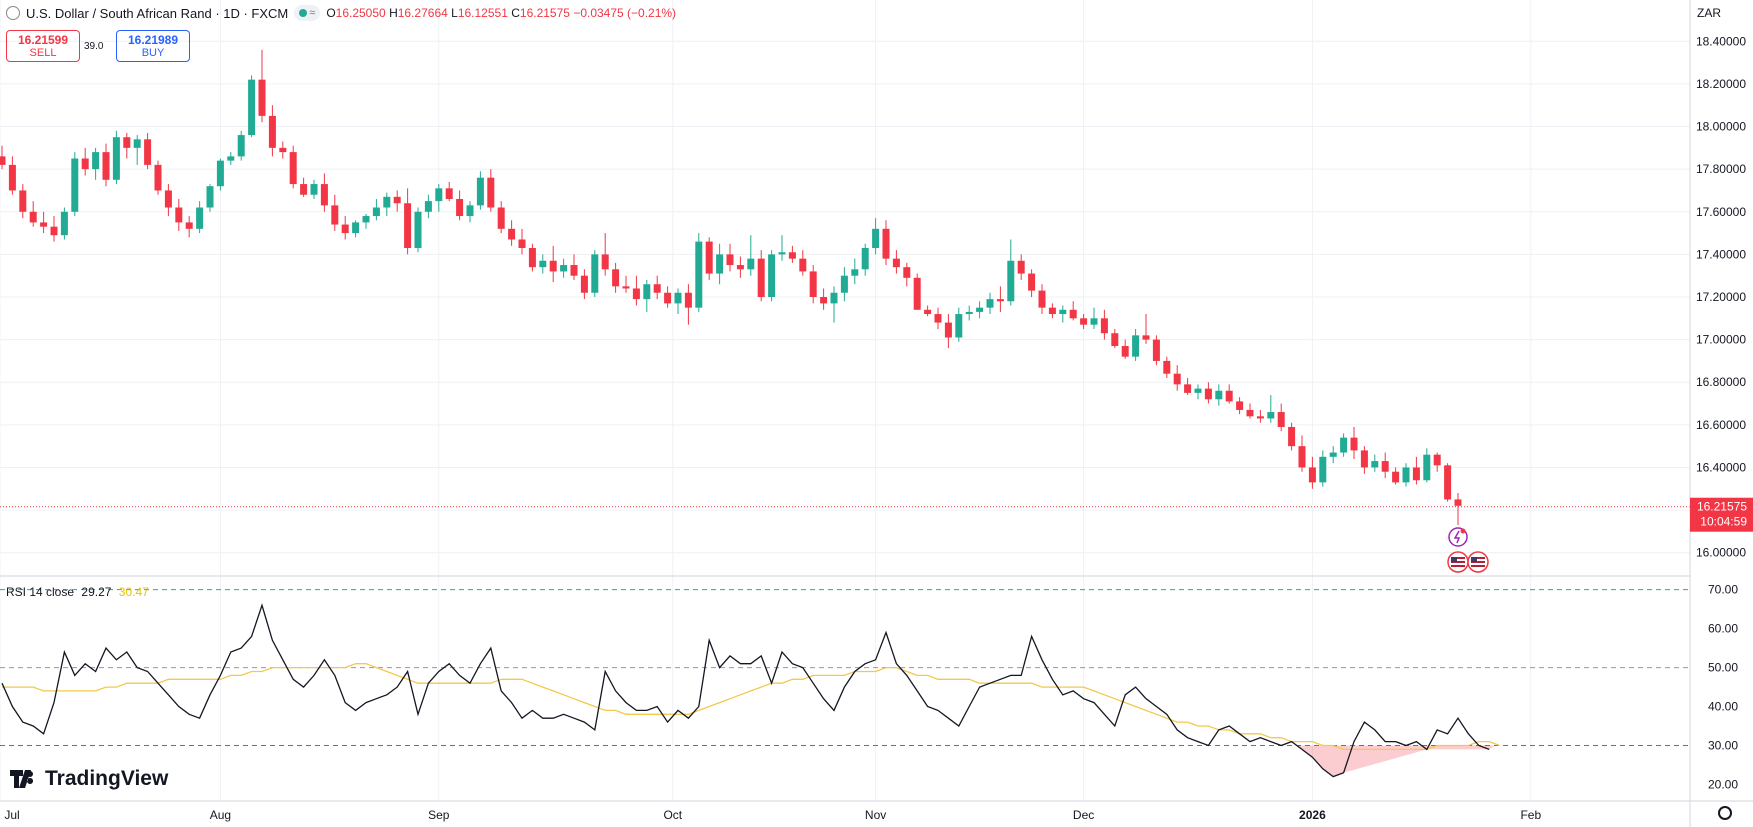  I want to click on sell-button: 16.21599 SELL, so click(43, 46).